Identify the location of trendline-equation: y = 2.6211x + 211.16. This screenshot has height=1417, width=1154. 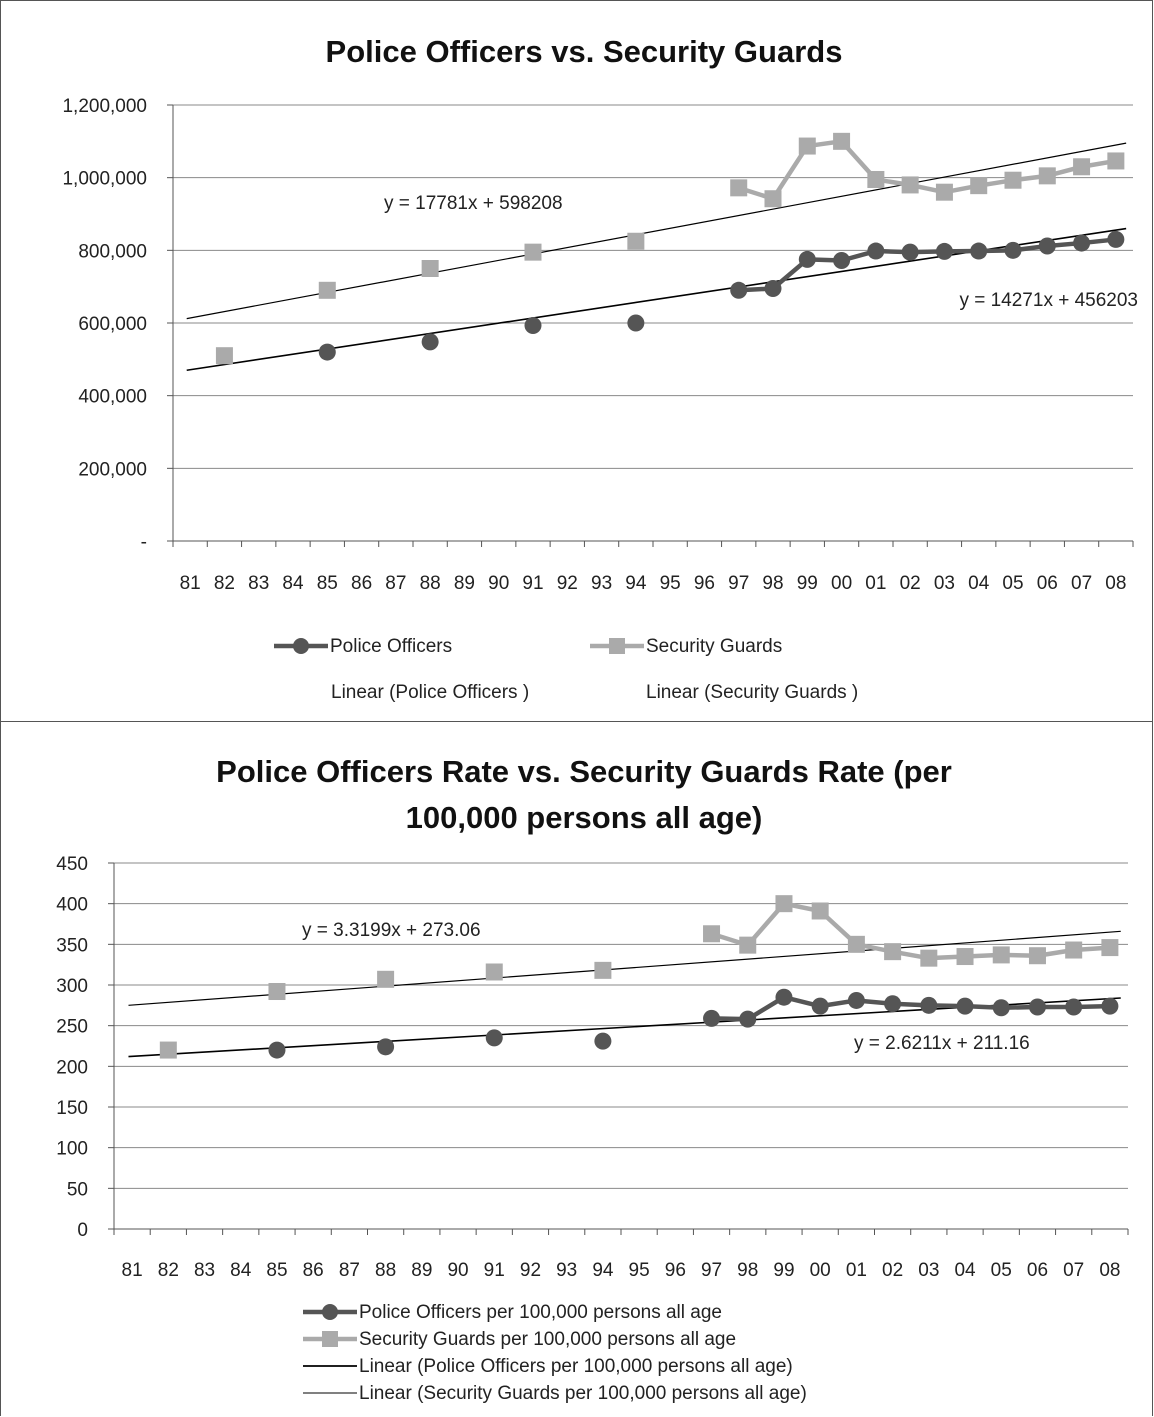
(942, 1043).